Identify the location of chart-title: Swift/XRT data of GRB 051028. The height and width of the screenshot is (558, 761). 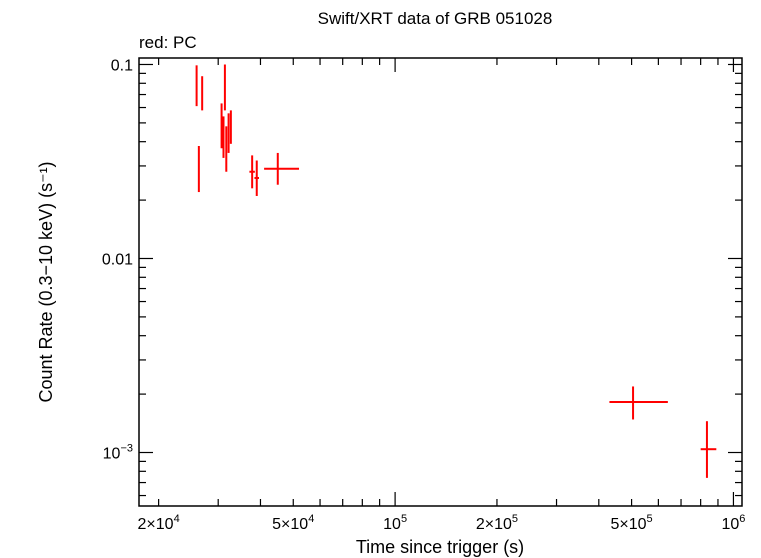
(435, 18).